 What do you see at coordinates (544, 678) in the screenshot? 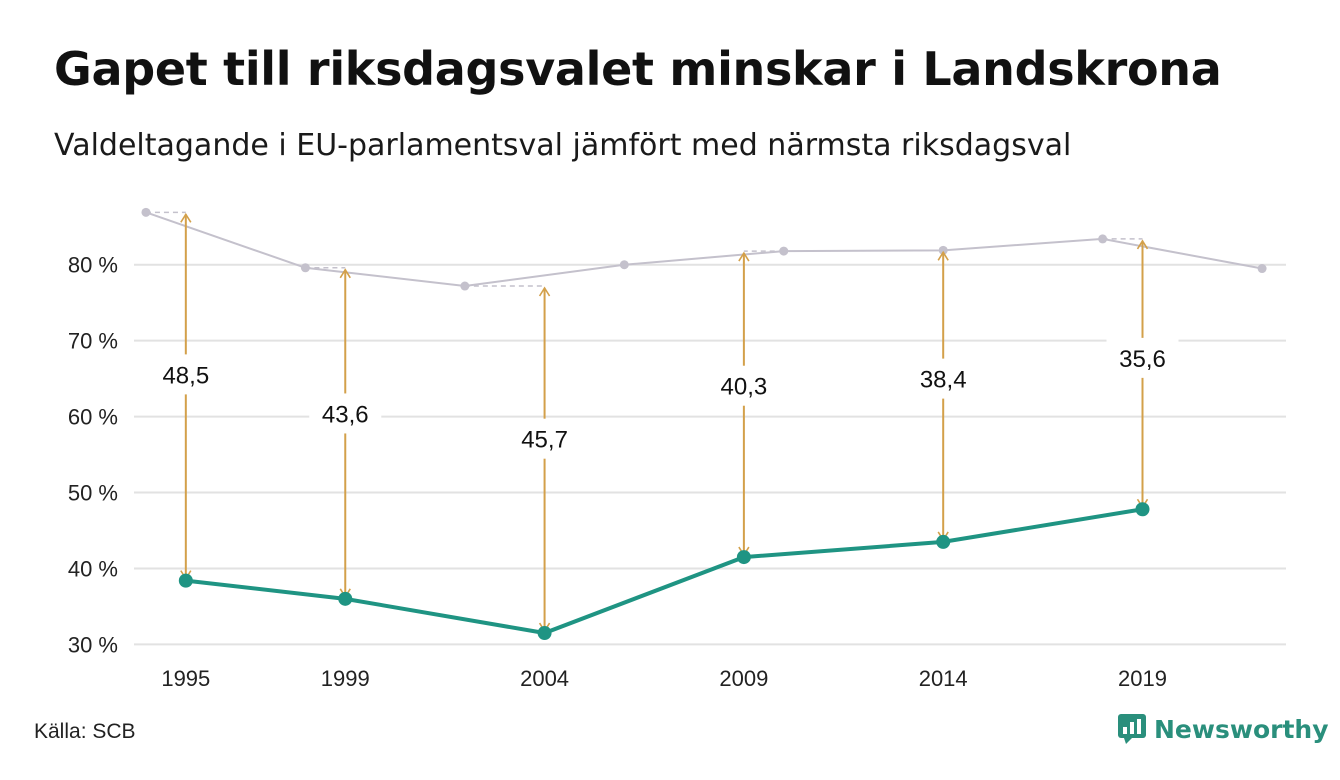
I see `x-tick-label: 2004` at bounding box center [544, 678].